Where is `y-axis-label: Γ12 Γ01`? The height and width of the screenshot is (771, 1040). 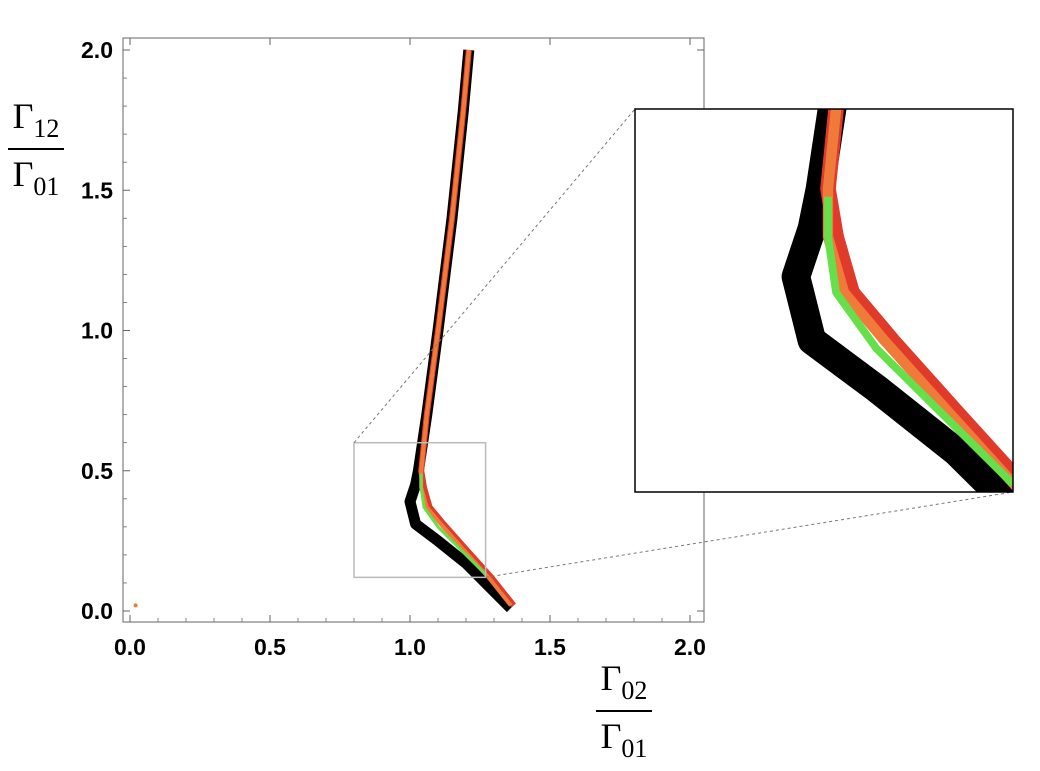
y-axis-label: Γ12 Γ01 is located at coordinates (36, 149).